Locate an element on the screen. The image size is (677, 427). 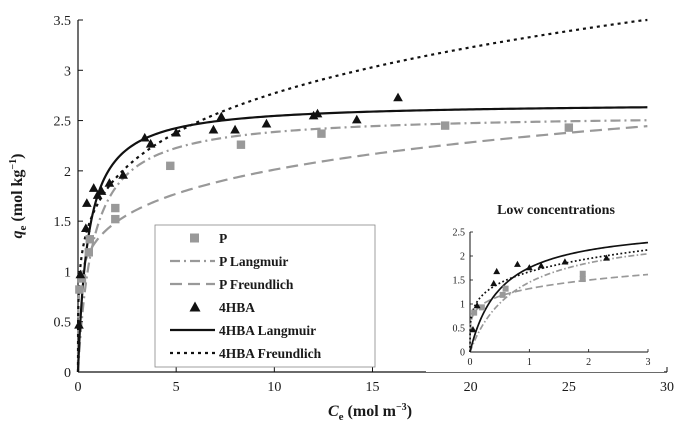
y-axis-label: qe (mol kg−1) is located at coordinates (18, 196).